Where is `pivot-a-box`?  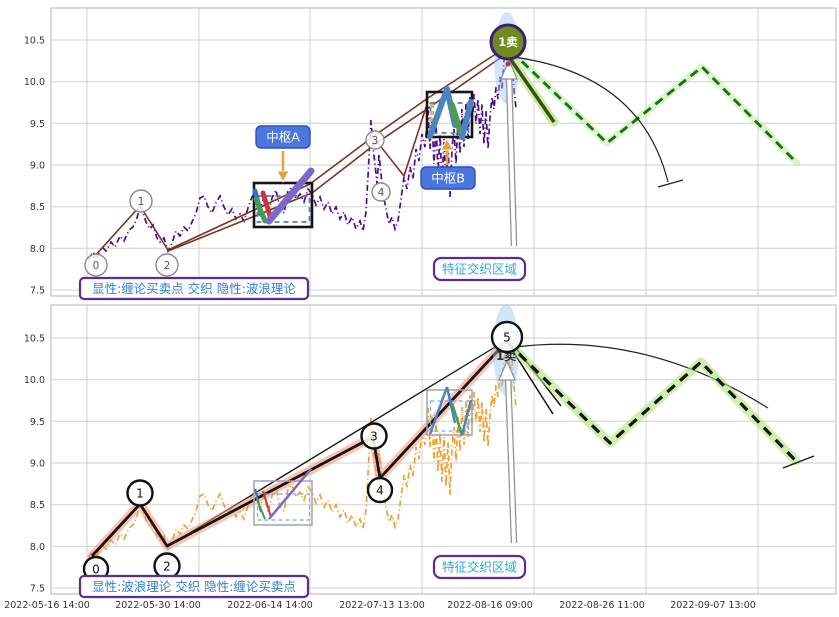 pivot-a-box is located at coordinates (283, 205).